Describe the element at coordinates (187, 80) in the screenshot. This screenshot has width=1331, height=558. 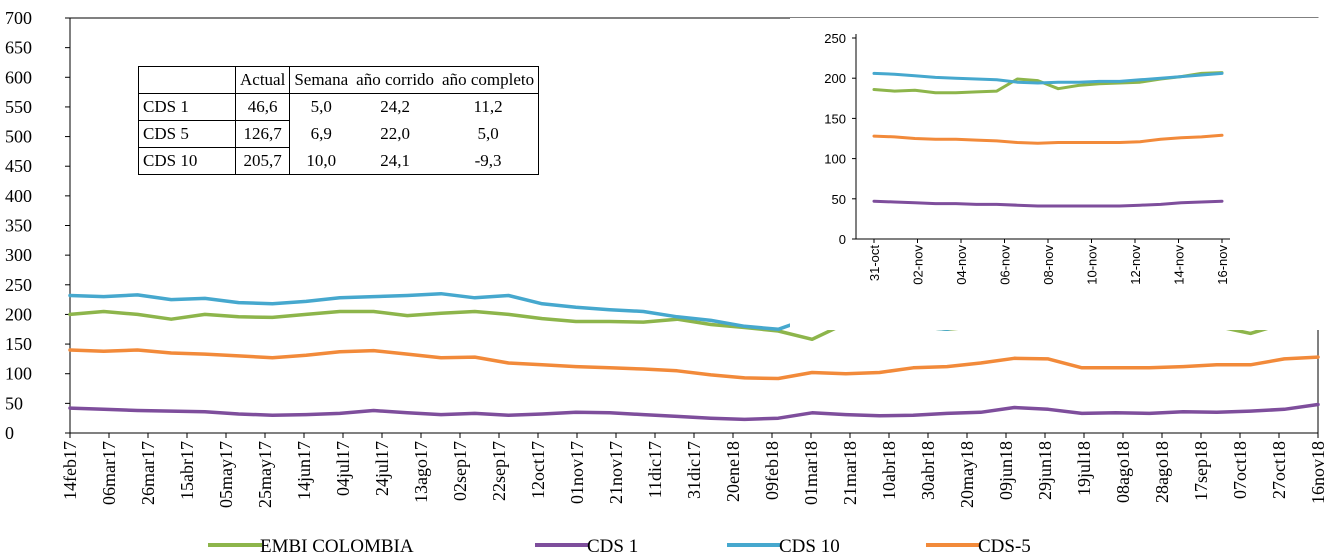
I see `table-header-empty` at that location.